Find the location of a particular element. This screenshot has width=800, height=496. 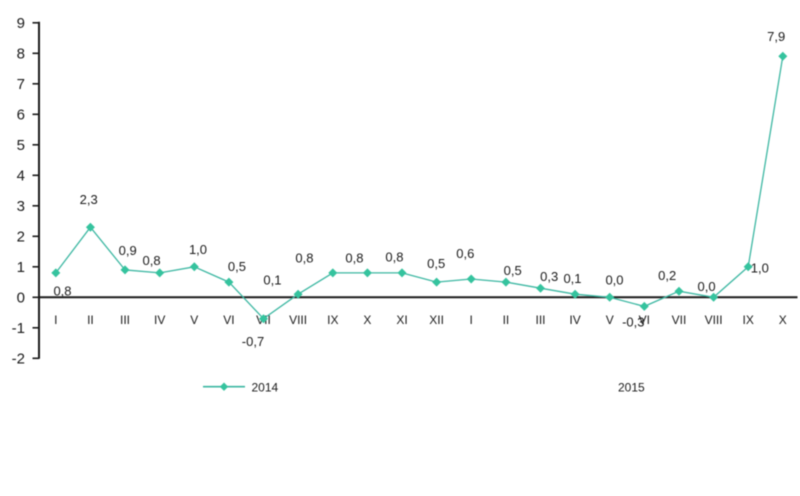

svg-text: 2014 is located at coordinates (265, 387).